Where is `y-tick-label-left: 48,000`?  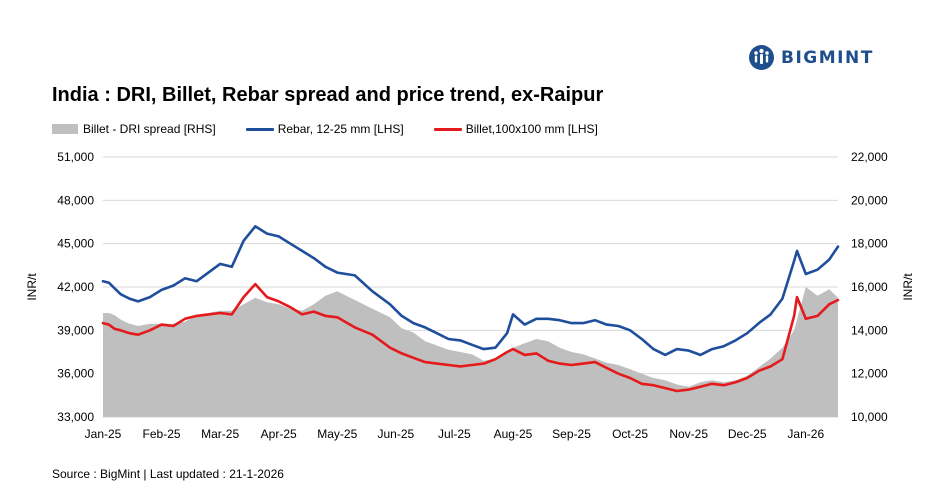 y-tick-label-left: 48,000 is located at coordinates (75, 200).